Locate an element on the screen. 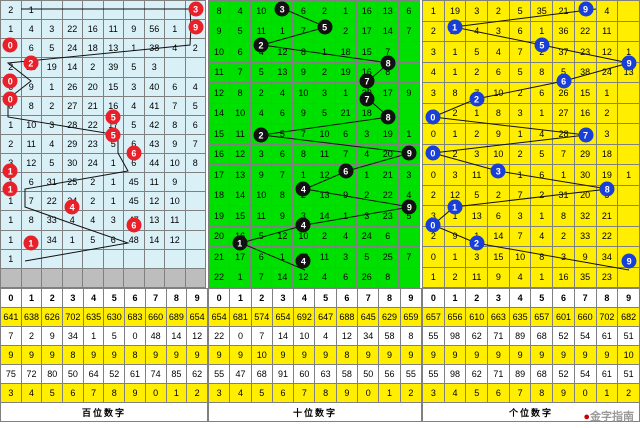 The width and height of the screenshot is (640, 428). cell: 38 is located at coordinates (154, 48).